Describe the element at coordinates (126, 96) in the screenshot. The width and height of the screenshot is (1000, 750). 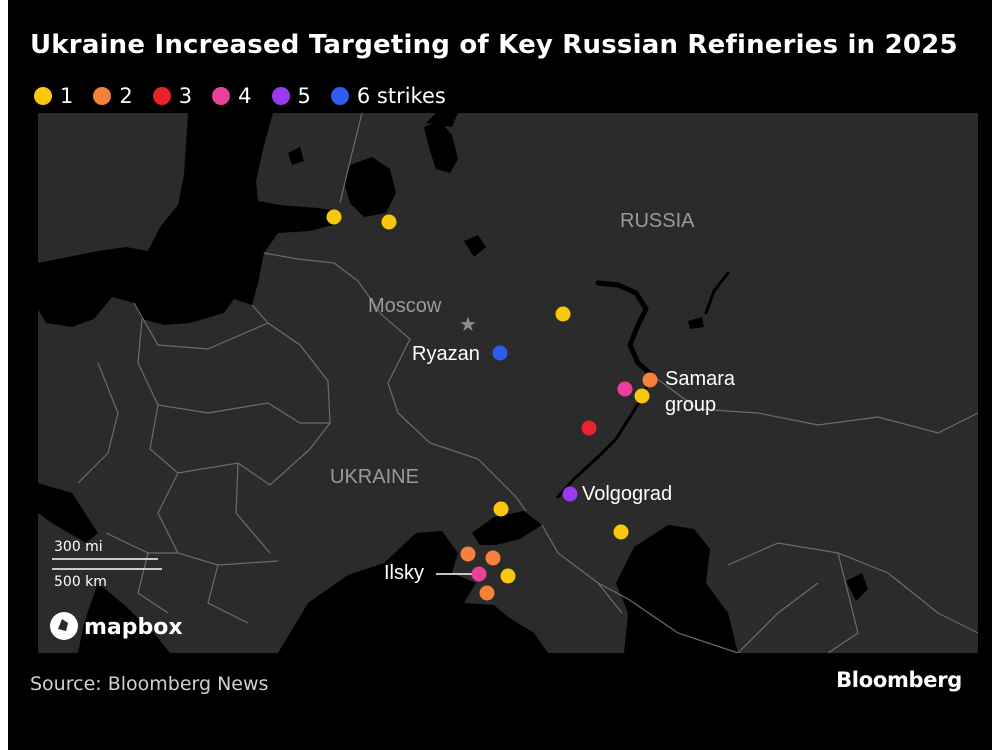
I see `legend-label-2: 2` at that location.